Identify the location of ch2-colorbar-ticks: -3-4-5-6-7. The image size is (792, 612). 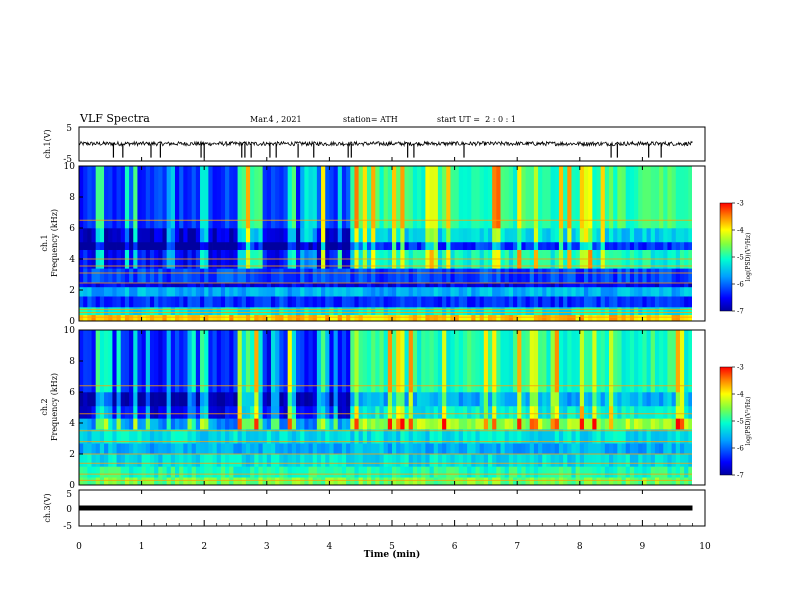
(738, 422).